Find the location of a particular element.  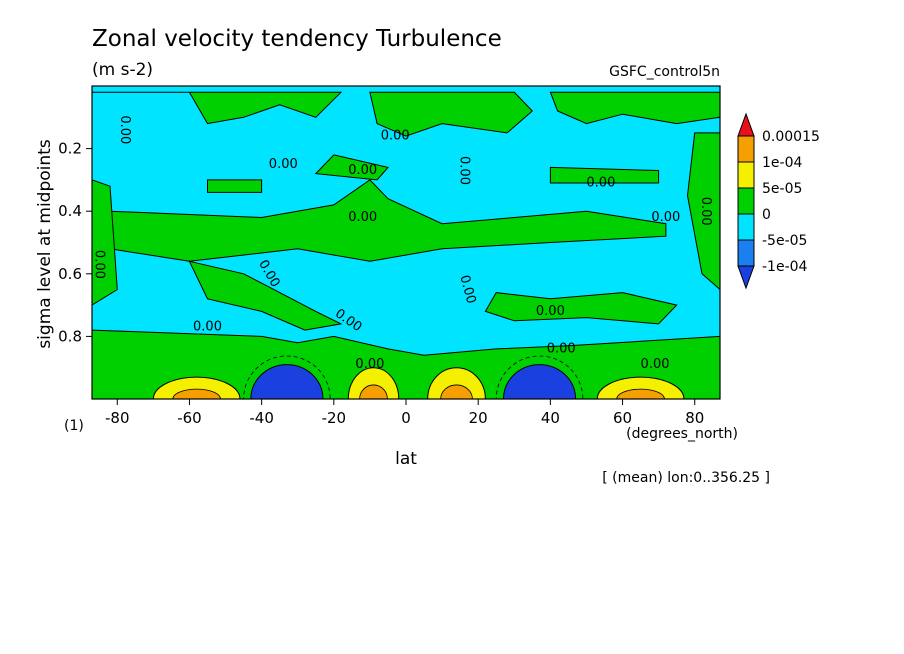

y-tick-label: 0.8 is located at coordinates (70, 336).